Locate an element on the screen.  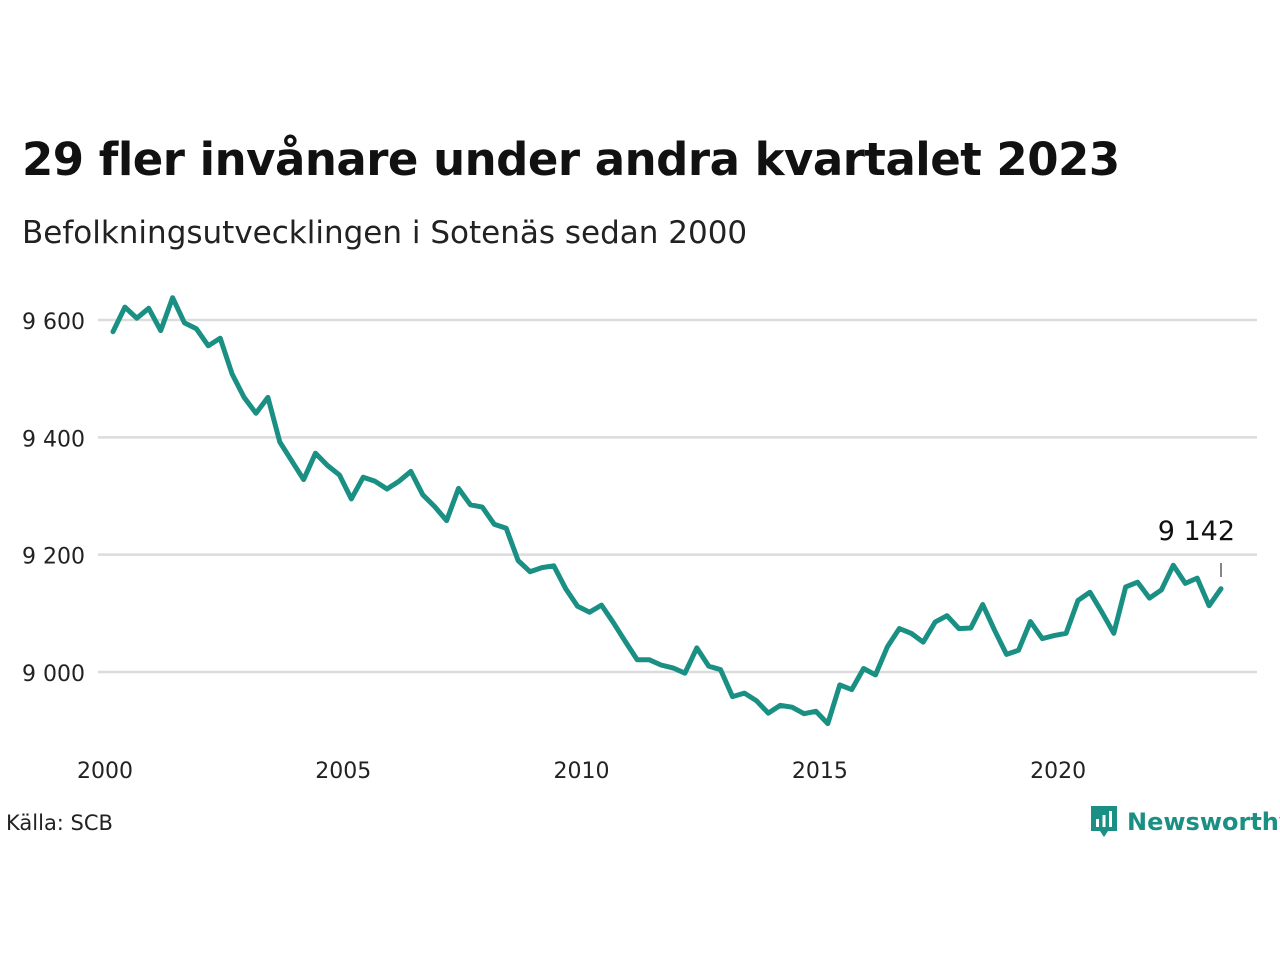
y-tick-label: 9 400 is located at coordinates (53, 439).